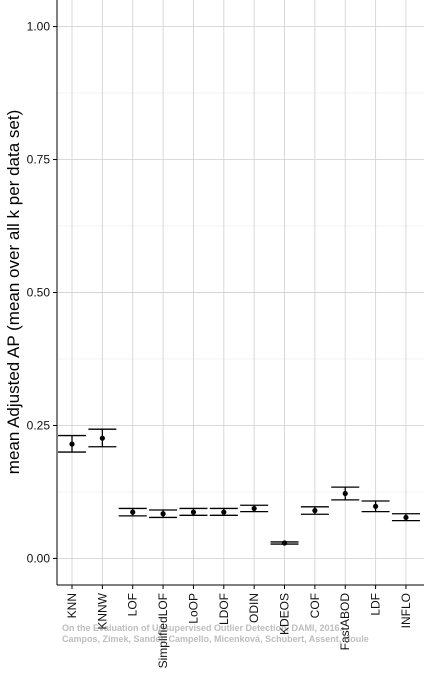 The image size is (424, 673). Describe the element at coordinates (345, 622) in the screenshot. I see `x-tick-label: FastABOD` at that location.